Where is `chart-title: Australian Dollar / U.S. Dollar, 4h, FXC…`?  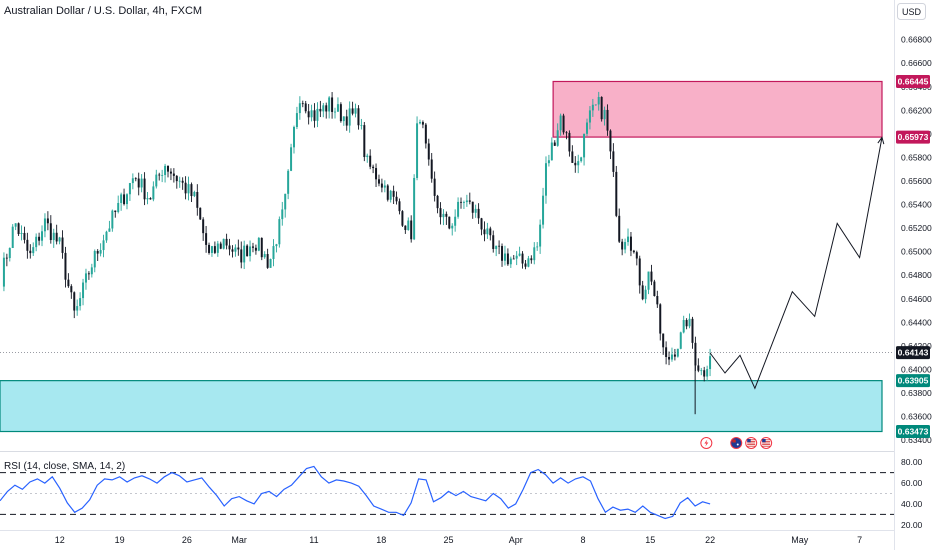 chart-title: Australian Dollar / U.S. Dollar, 4h, FXC… is located at coordinates (103, 11).